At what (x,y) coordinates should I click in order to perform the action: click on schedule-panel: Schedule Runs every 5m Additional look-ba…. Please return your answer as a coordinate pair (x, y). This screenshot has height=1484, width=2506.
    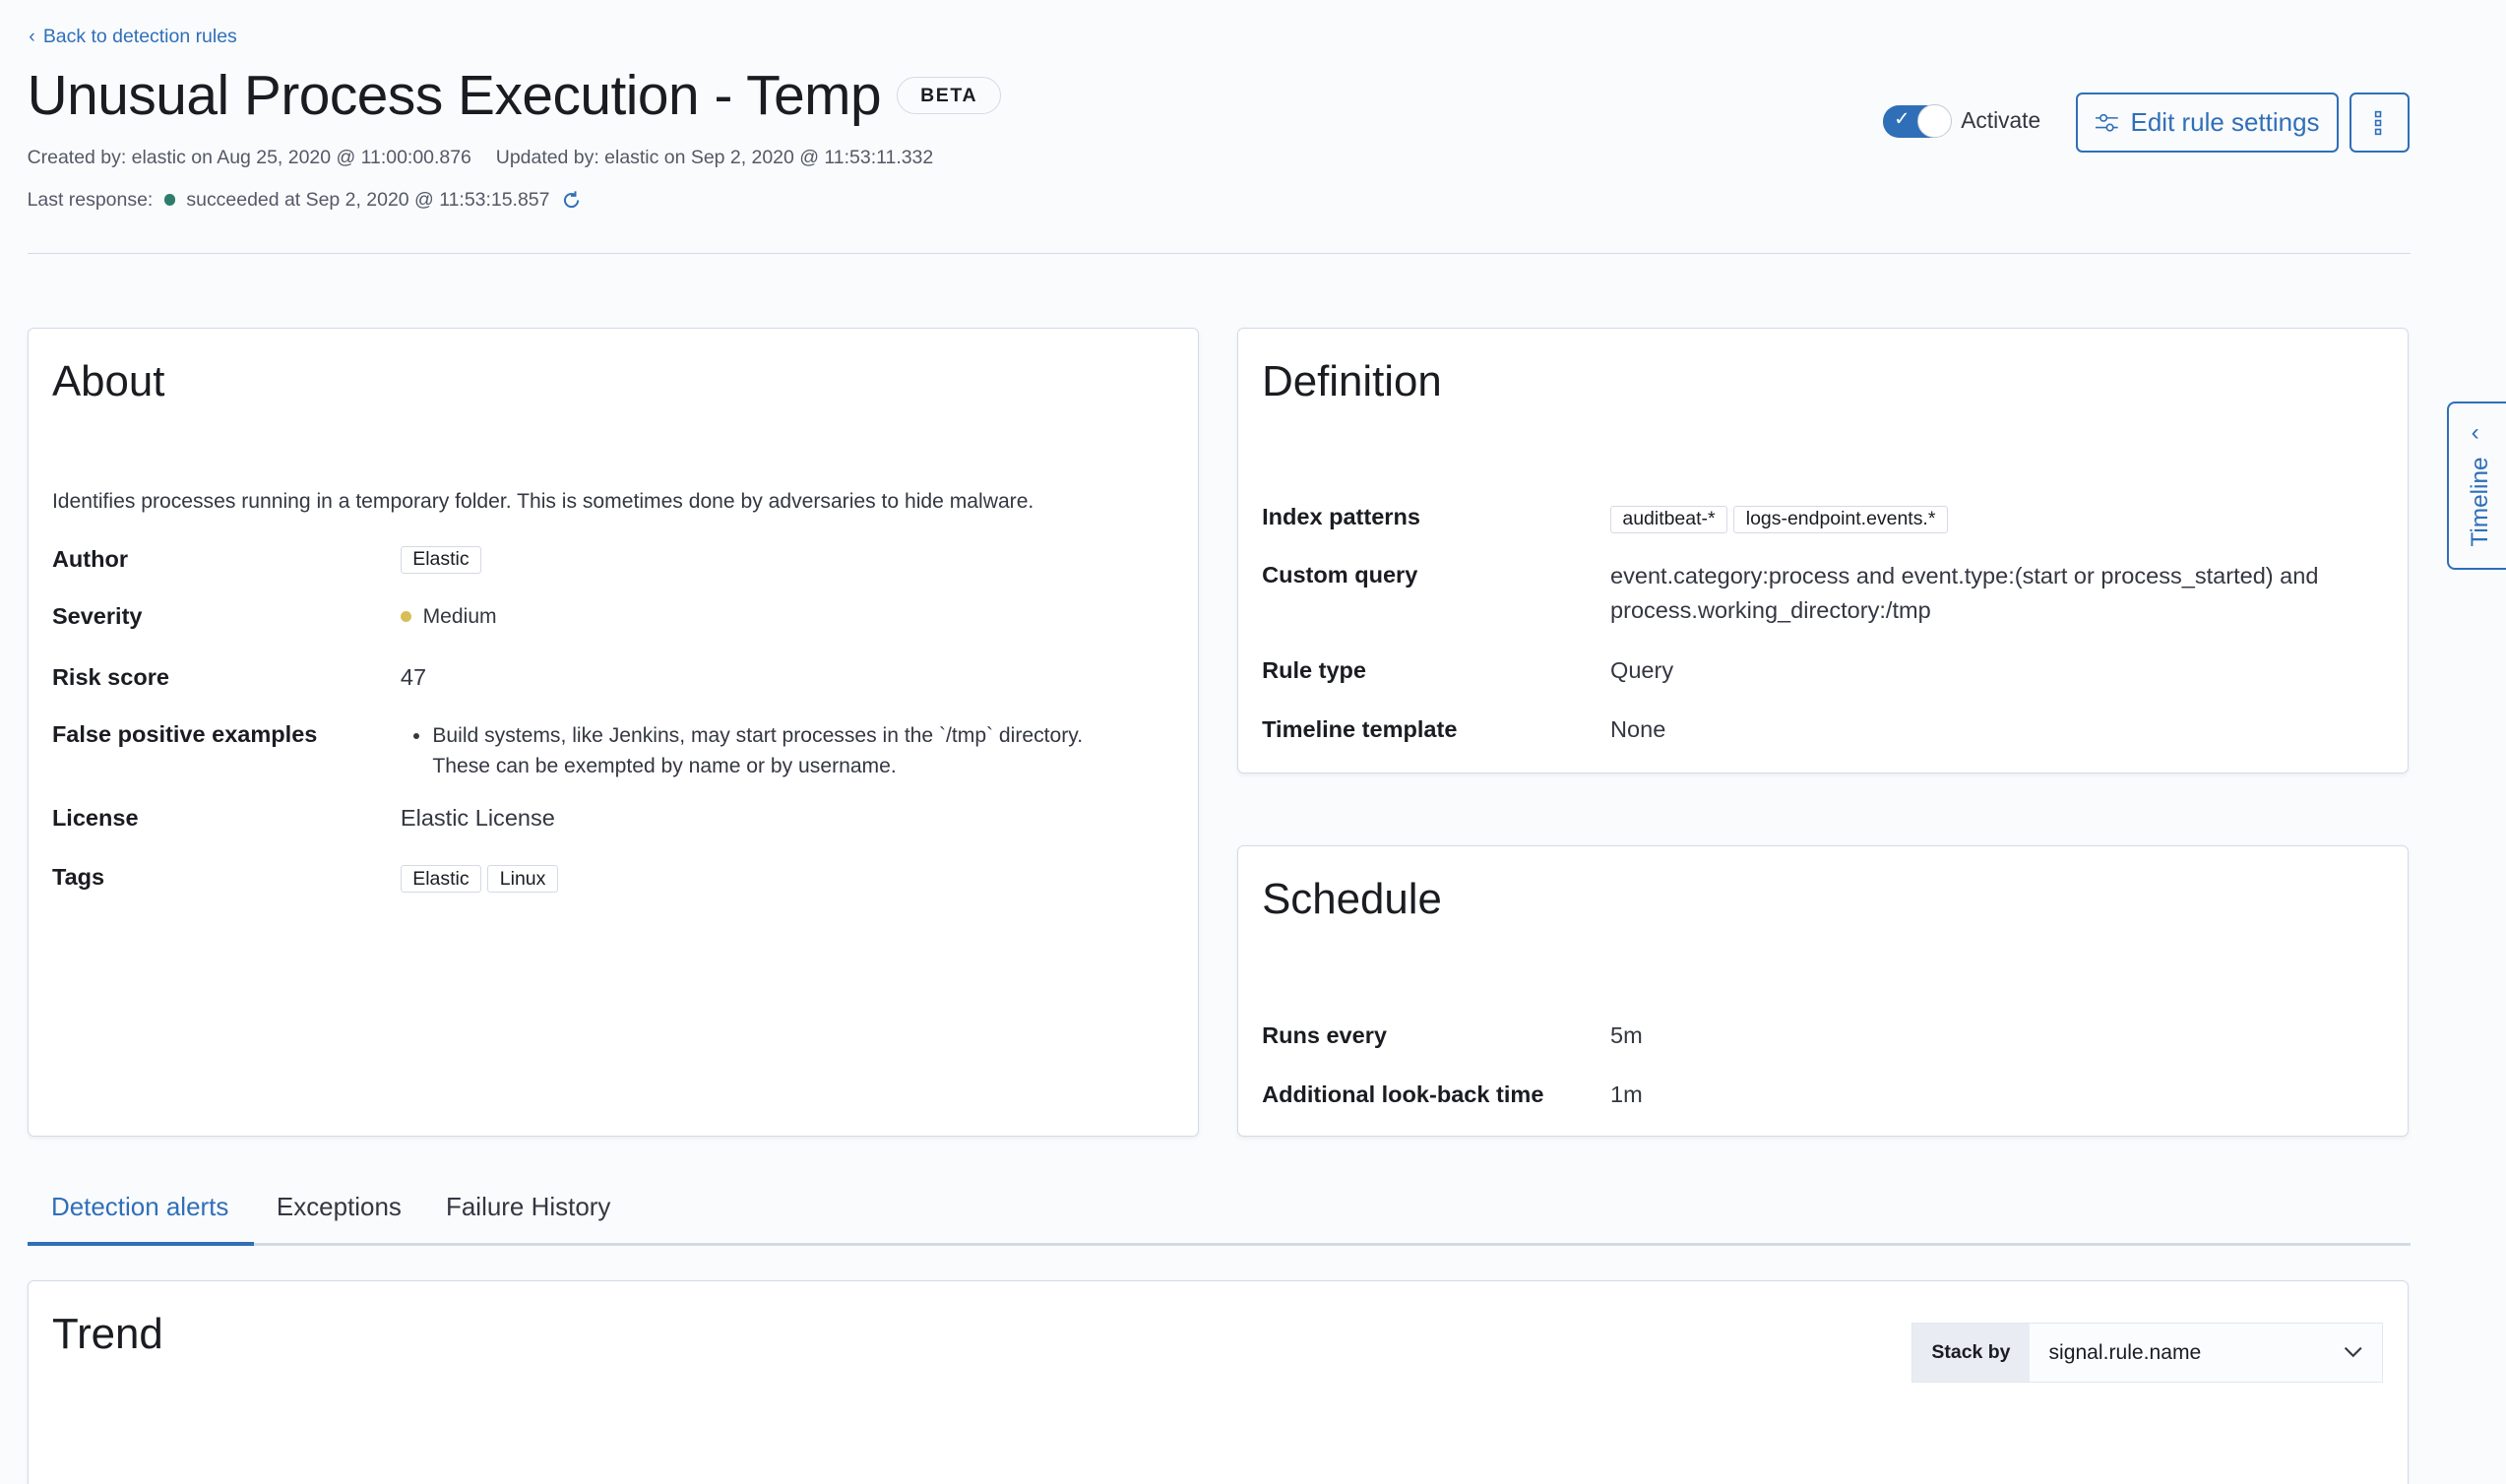
    Looking at the image, I should click on (1823, 990).